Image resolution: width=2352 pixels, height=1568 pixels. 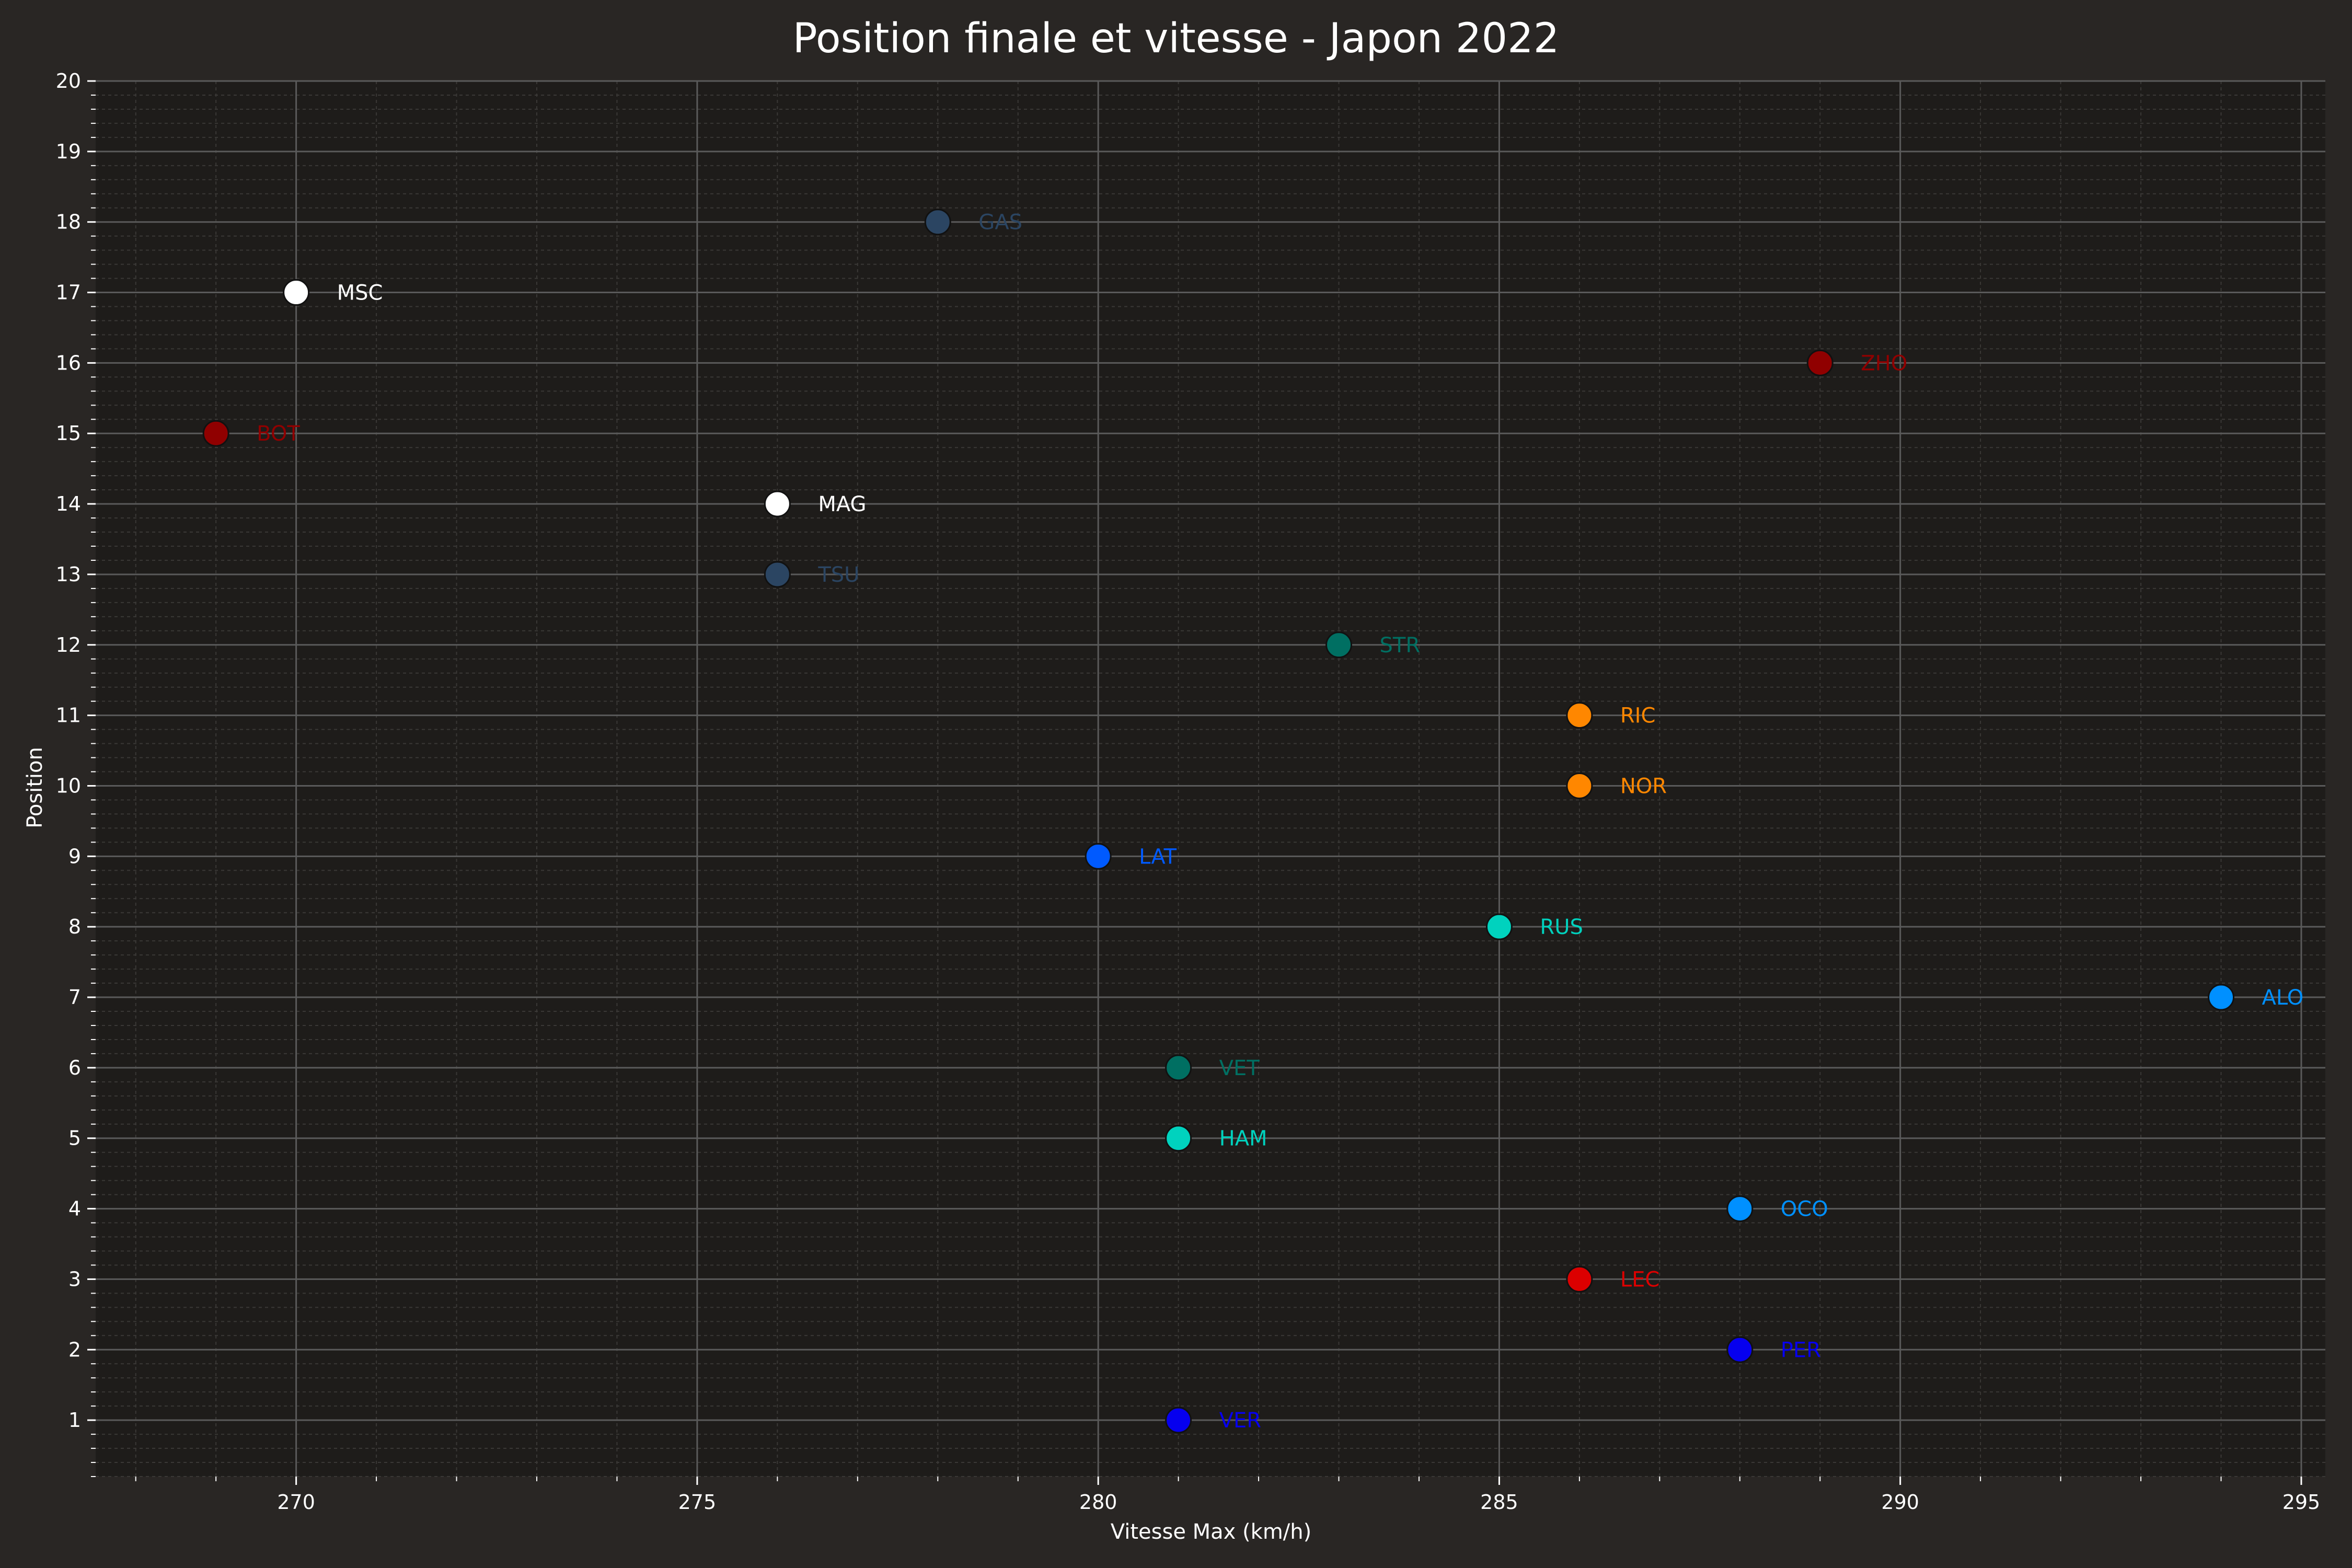 I want to click on y-tick-label: 4, so click(x=74, y=1208).